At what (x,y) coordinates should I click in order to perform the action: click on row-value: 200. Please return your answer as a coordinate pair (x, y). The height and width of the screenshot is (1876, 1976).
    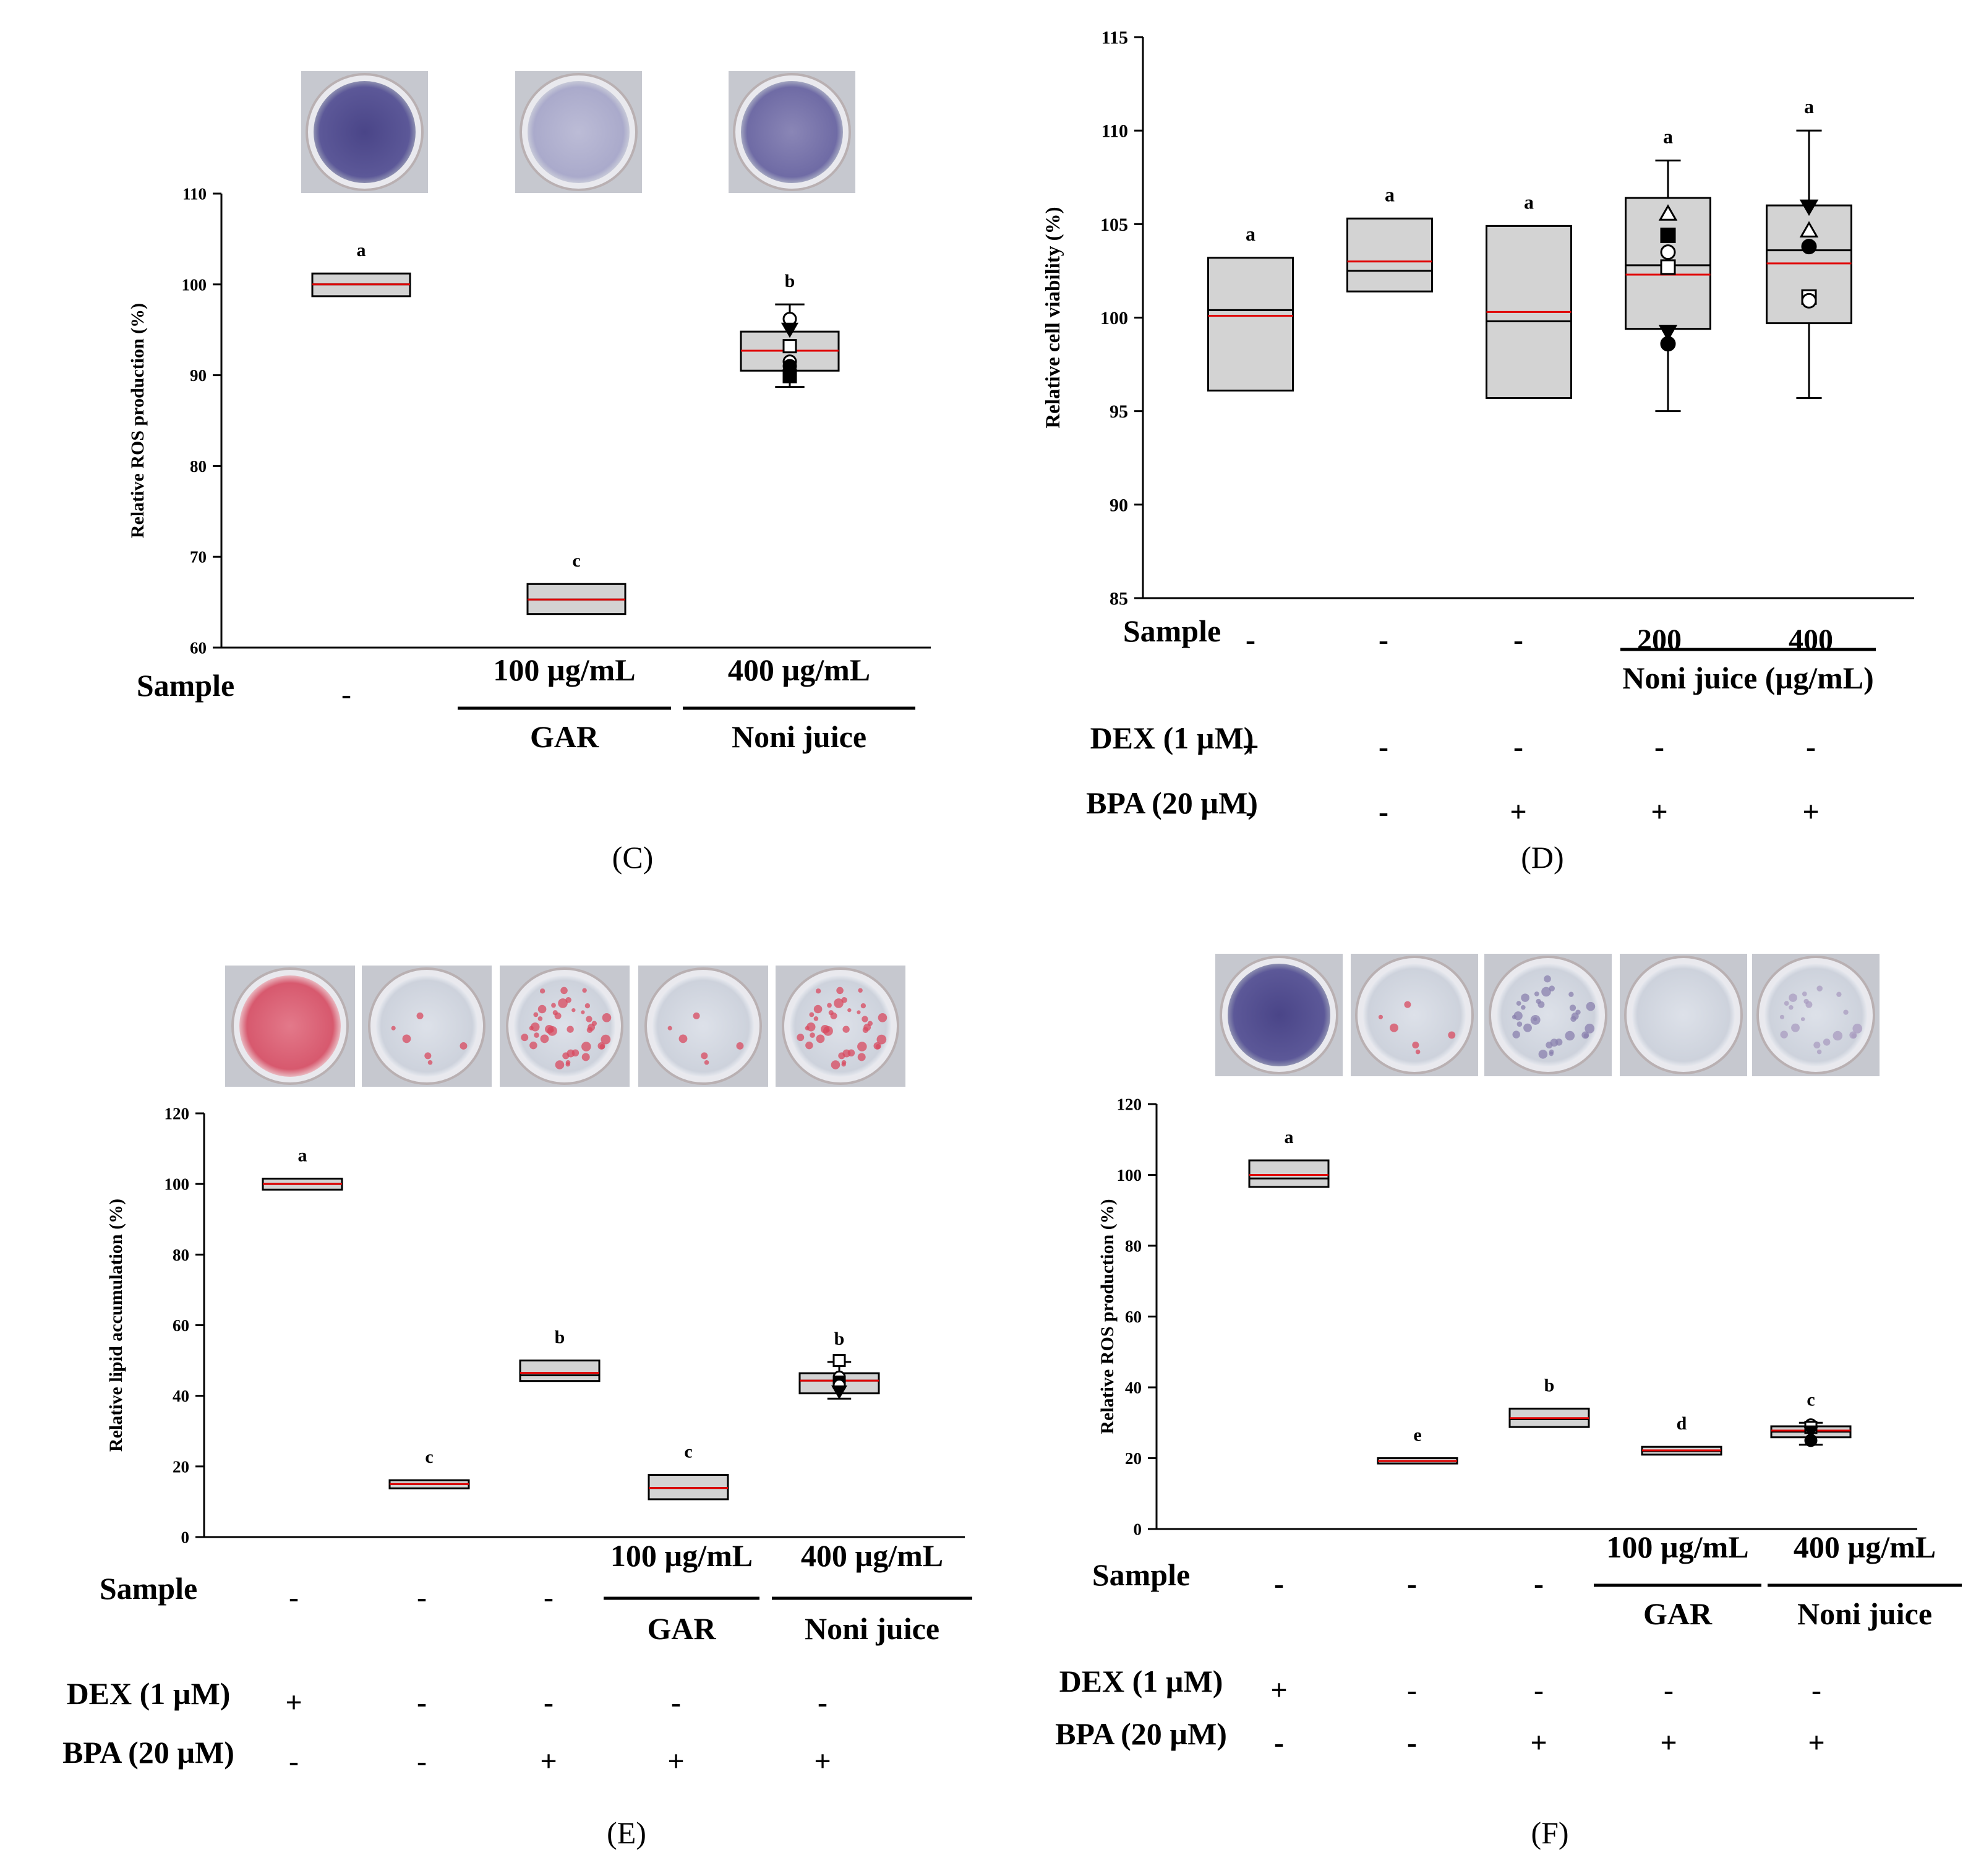
    Looking at the image, I should click on (1659, 639).